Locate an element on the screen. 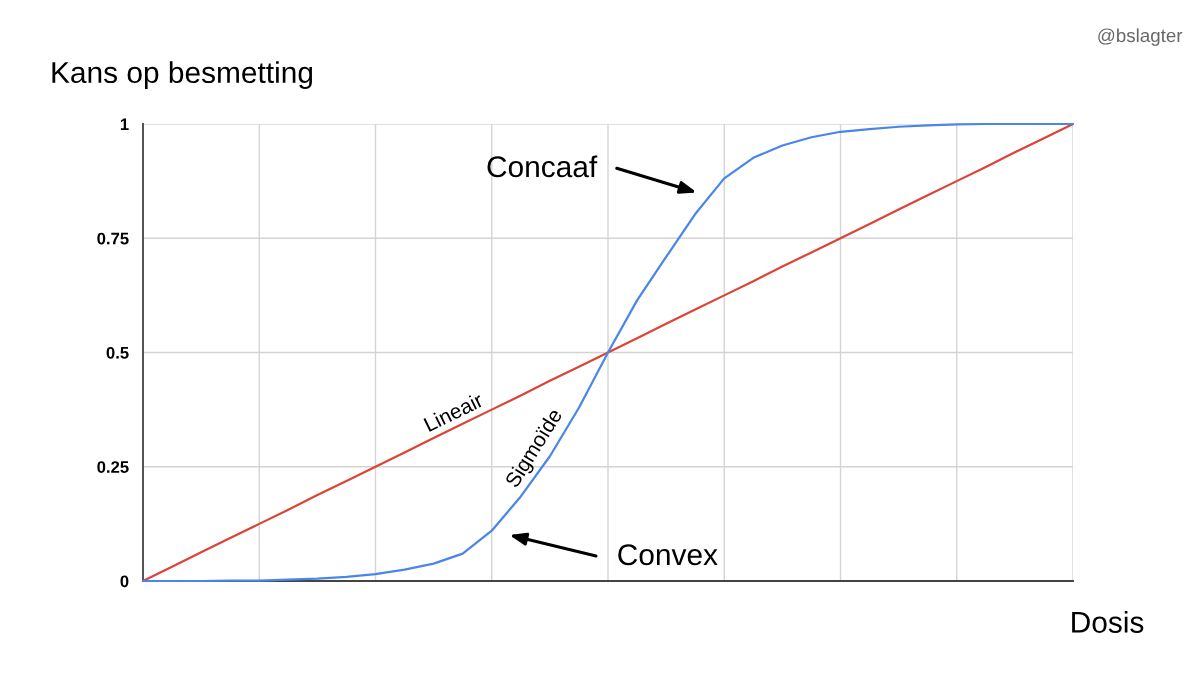 The width and height of the screenshot is (1200, 675). annotation: Convex is located at coordinates (668, 555).